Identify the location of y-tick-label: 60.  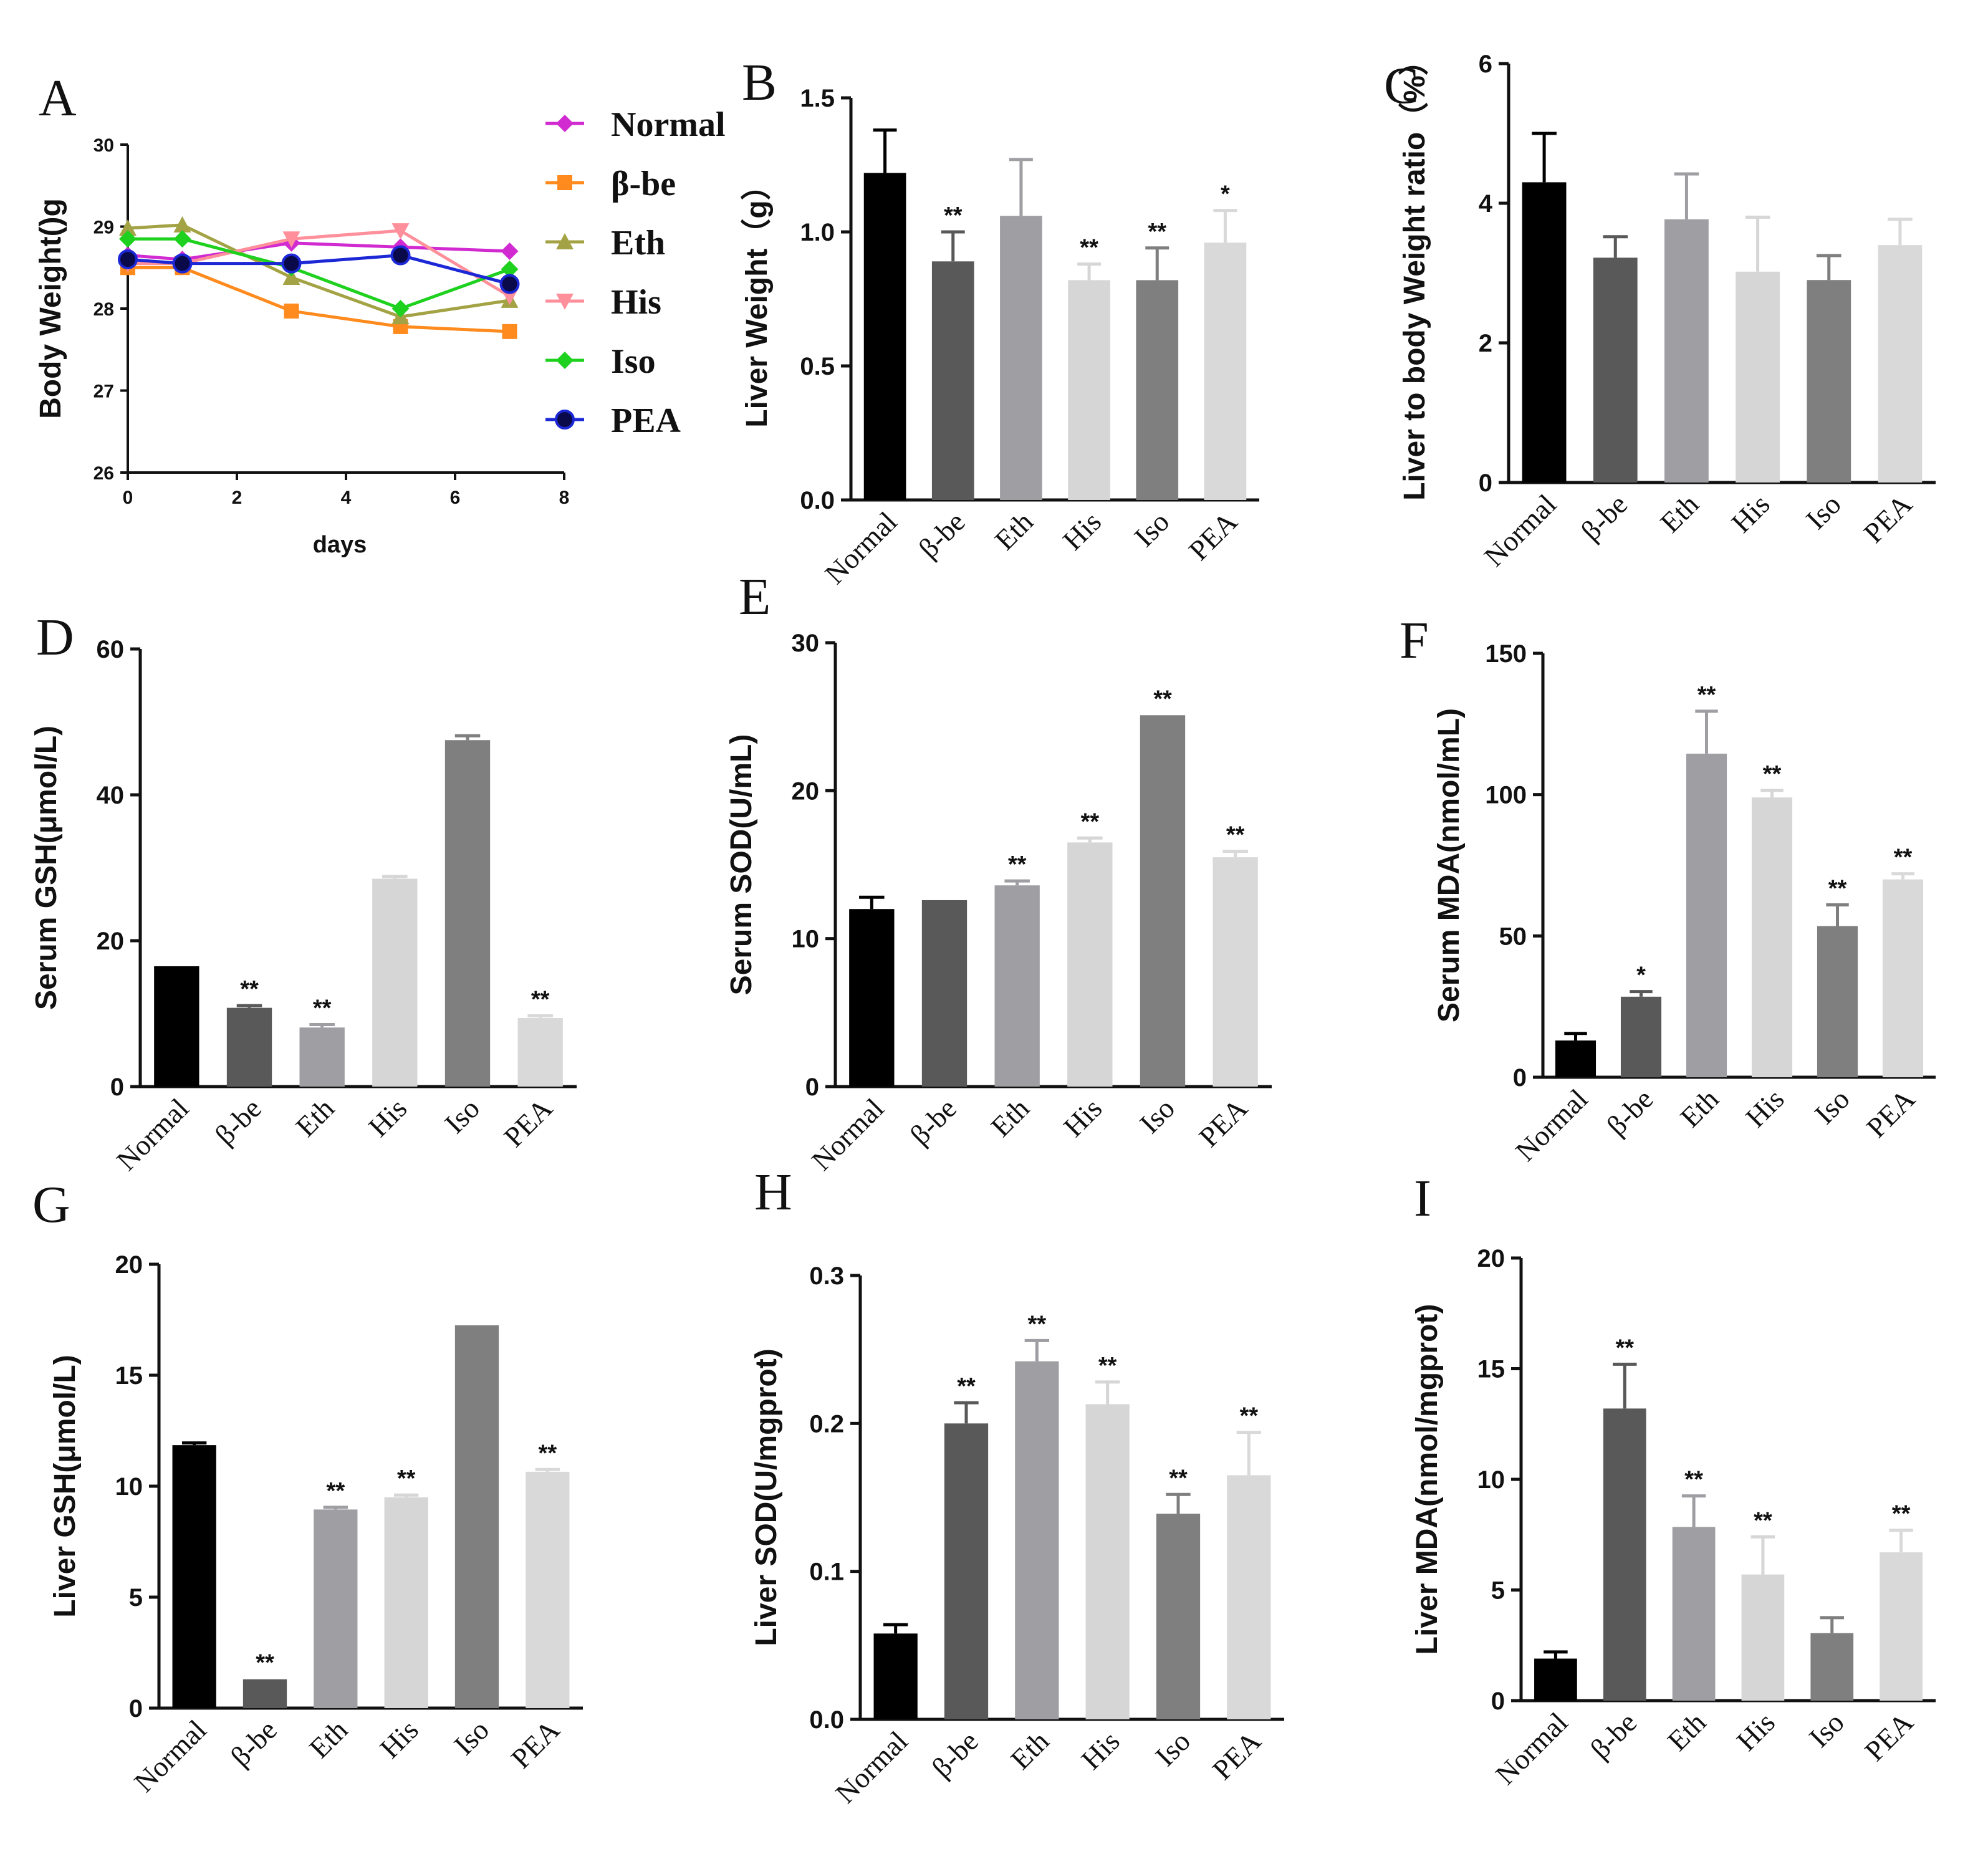
(111, 649).